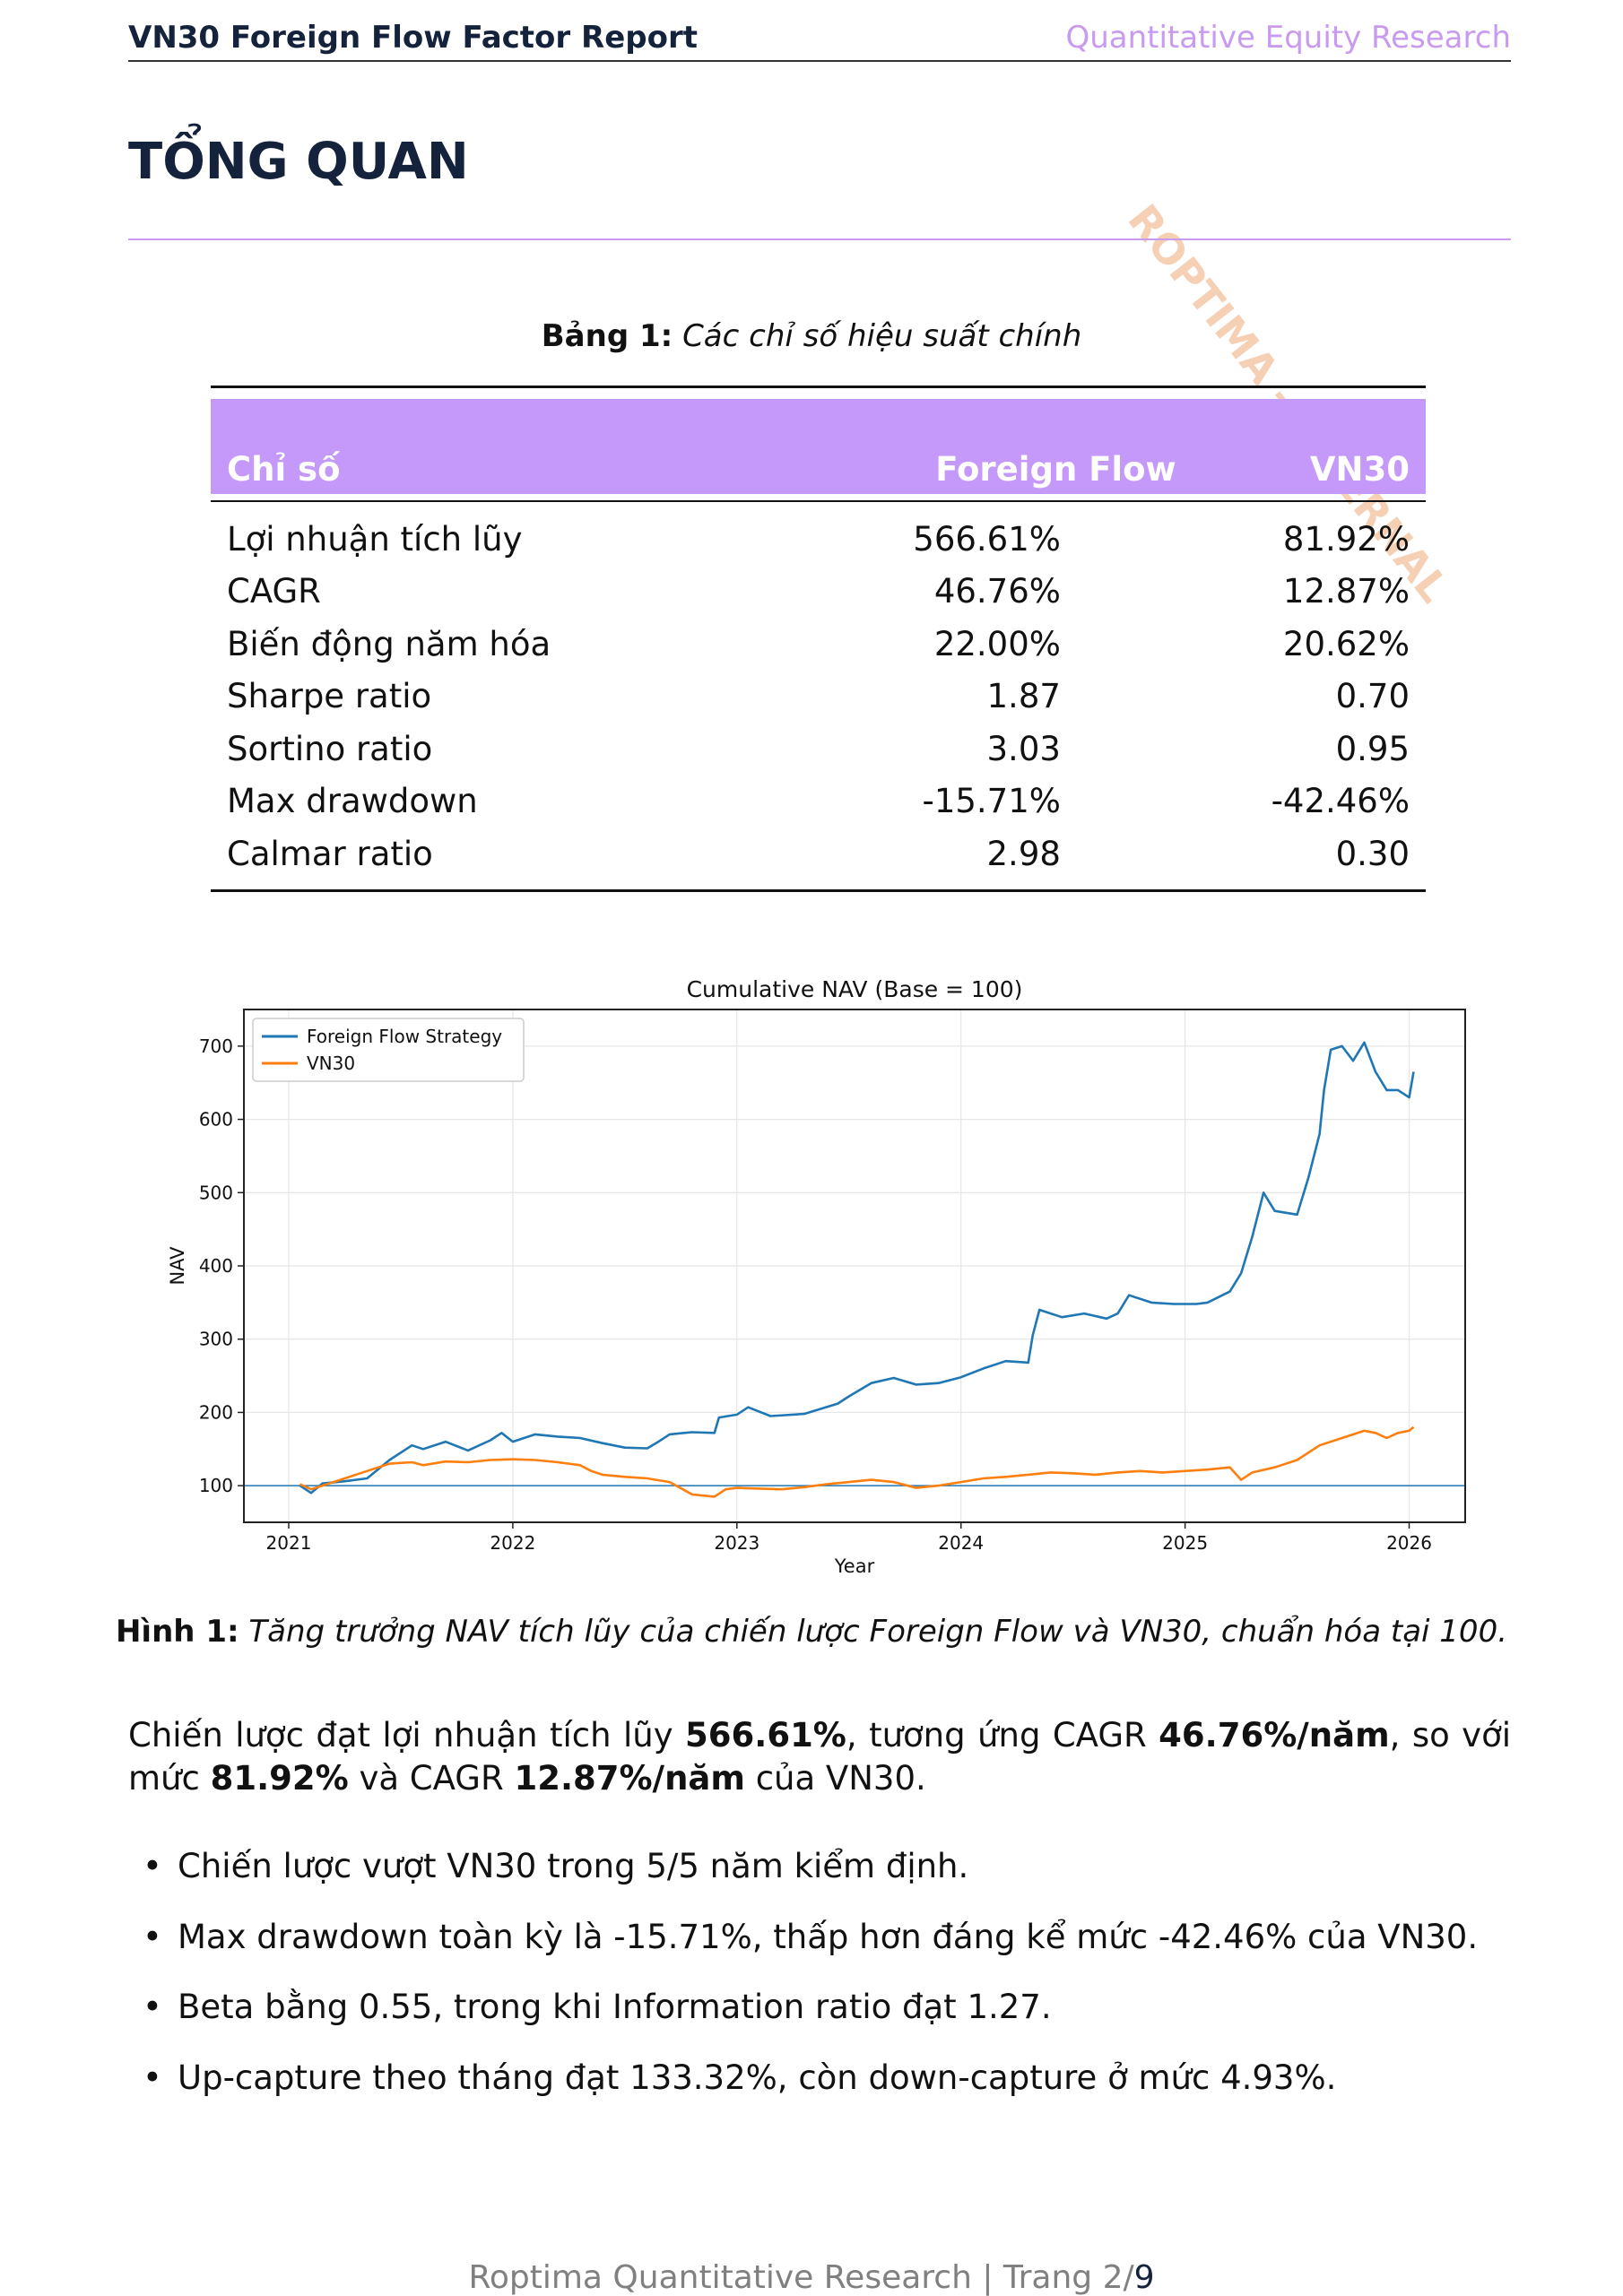  What do you see at coordinates (460, 446) in the screenshot?
I see `table-header-metric: Chỉ số` at bounding box center [460, 446].